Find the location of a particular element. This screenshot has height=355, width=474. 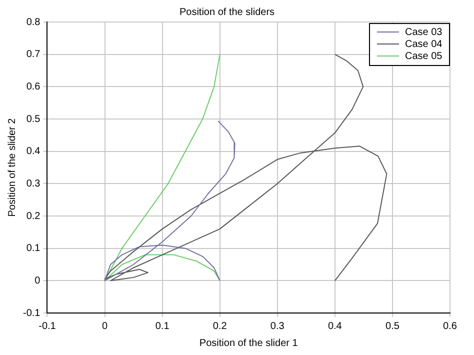

y-tick-label: 0.6 is located at coordinates (33, 86).